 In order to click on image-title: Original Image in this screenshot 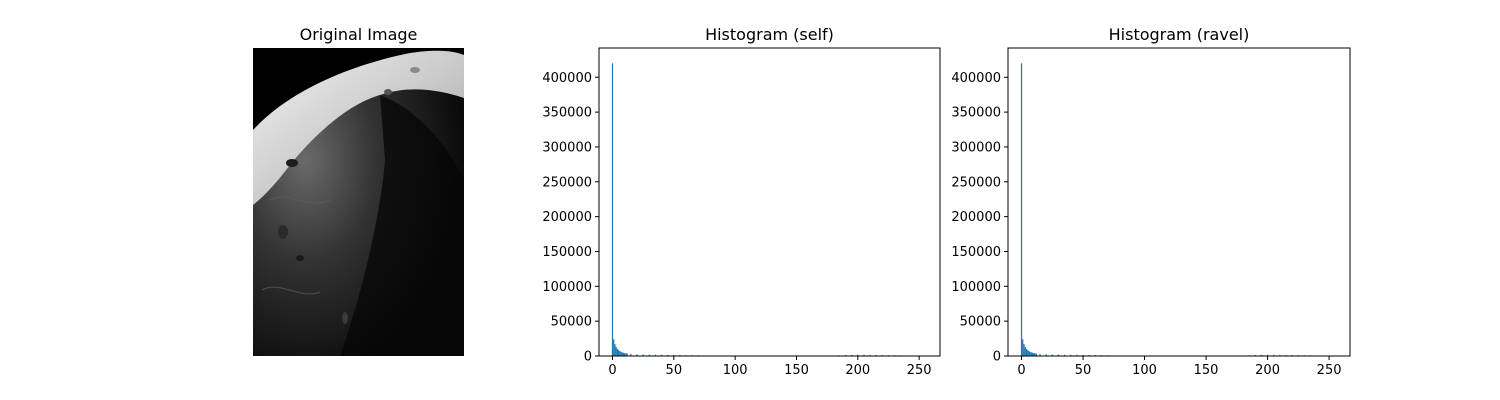, I will do `click(359, 34)`.